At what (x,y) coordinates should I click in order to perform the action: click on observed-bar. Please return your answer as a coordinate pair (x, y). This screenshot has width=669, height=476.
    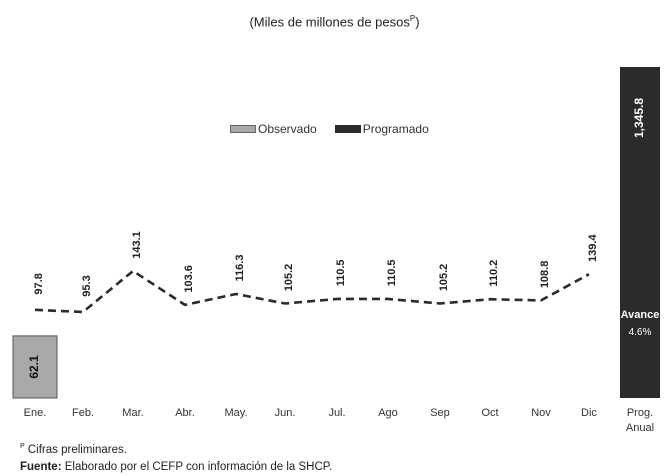
    Looking at the image, I should click on (35, 367).